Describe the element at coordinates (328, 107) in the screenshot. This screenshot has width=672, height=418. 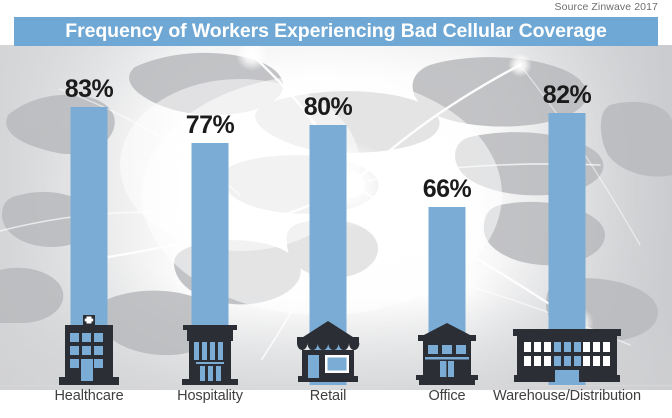
I see `bar-value-retail: 80%` at that location.